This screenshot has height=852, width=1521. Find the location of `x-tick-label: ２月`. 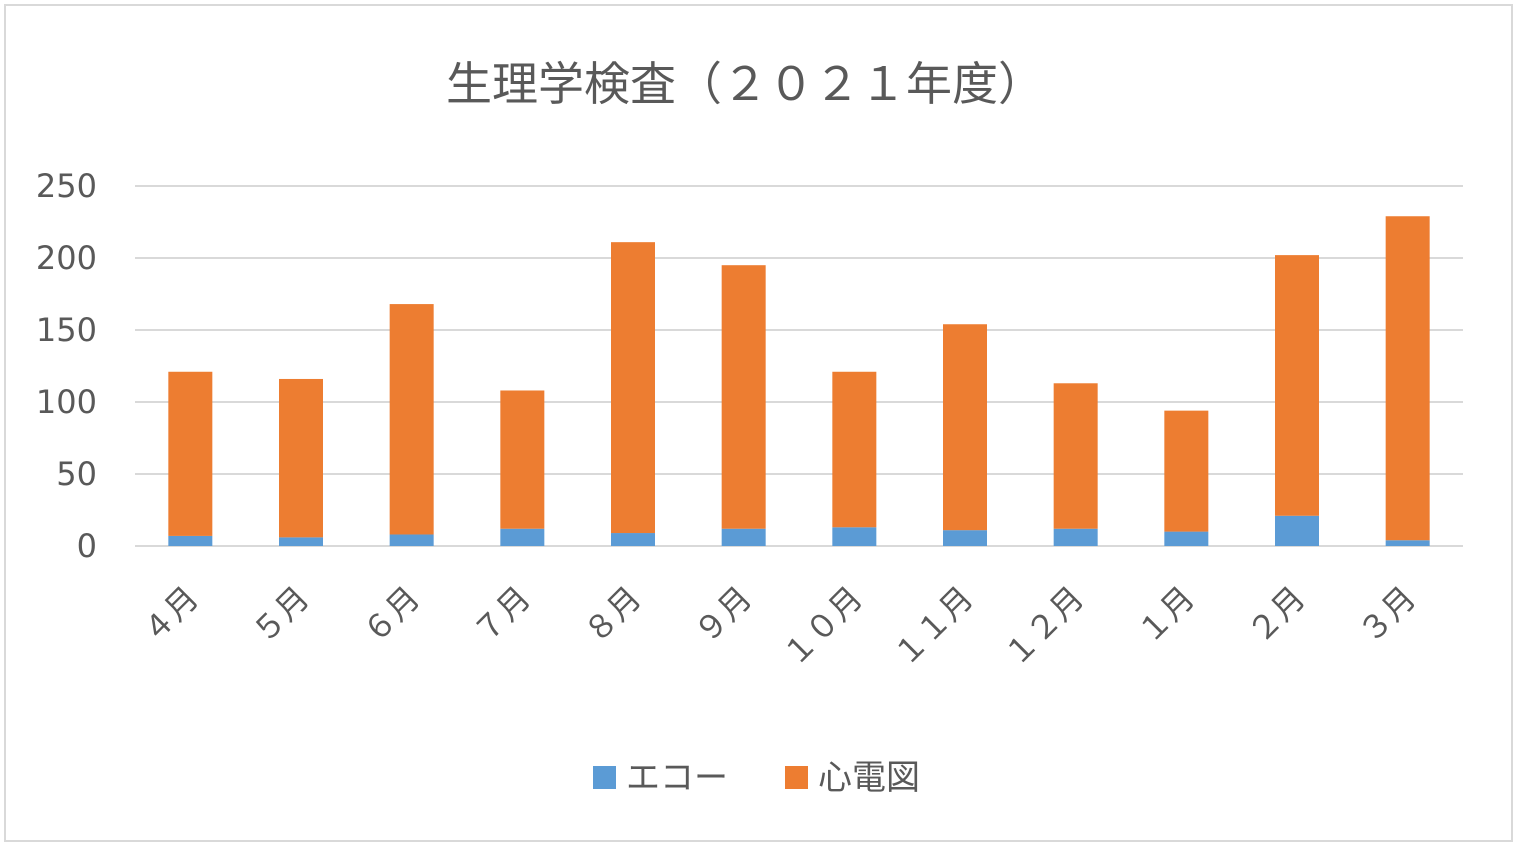

x-tick-label: ２月 is located at coordinates (1277, 615).